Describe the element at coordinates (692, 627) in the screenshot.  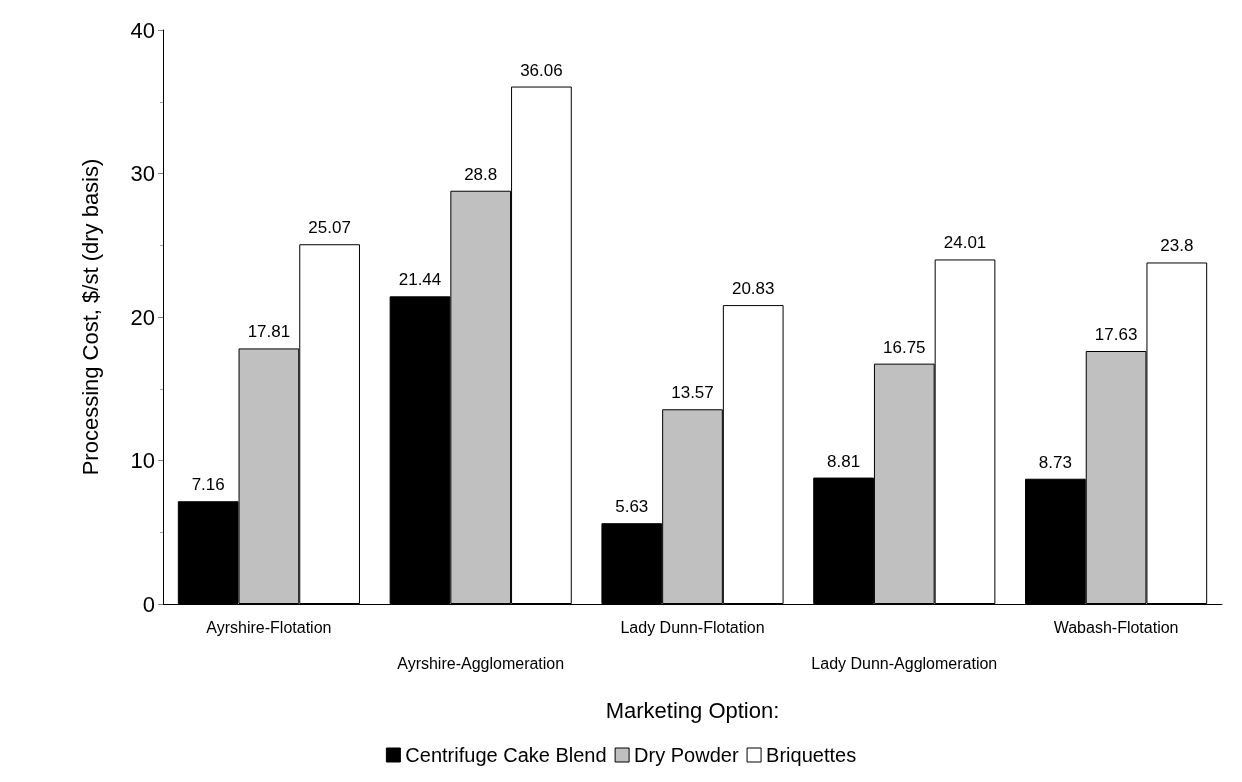
I see `x-tick-label: Lady Dunn-Flotation` at that location.